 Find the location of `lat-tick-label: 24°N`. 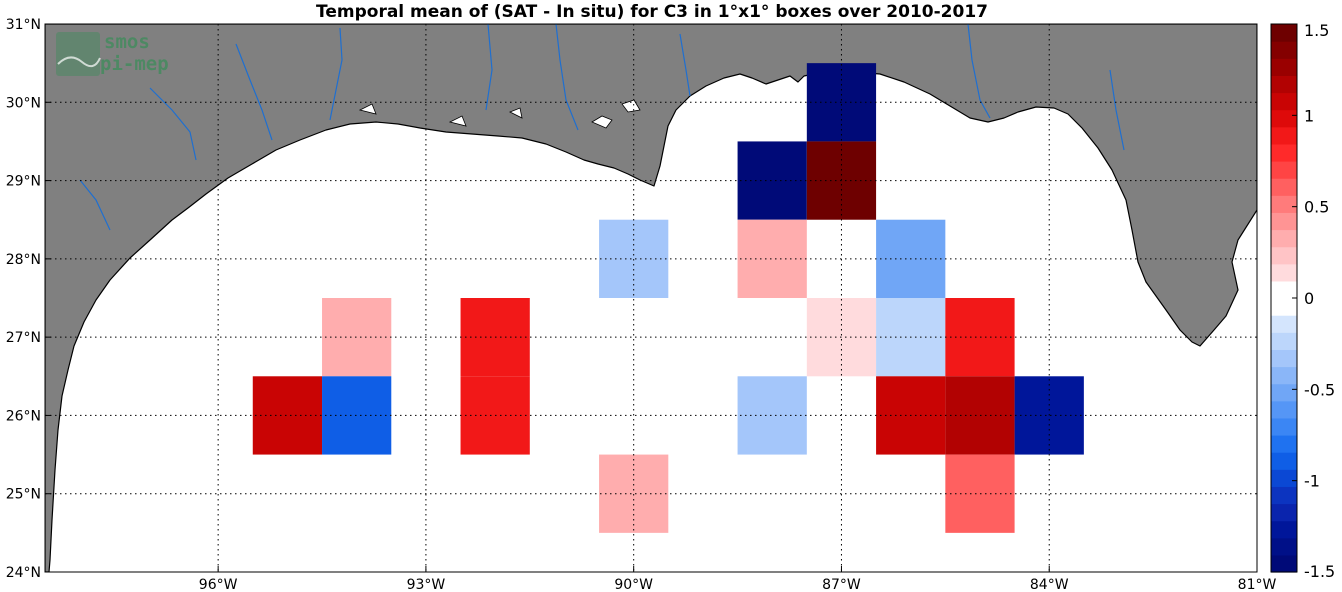

lat-tick-label: 24°N is located at coordinates (23, 573).